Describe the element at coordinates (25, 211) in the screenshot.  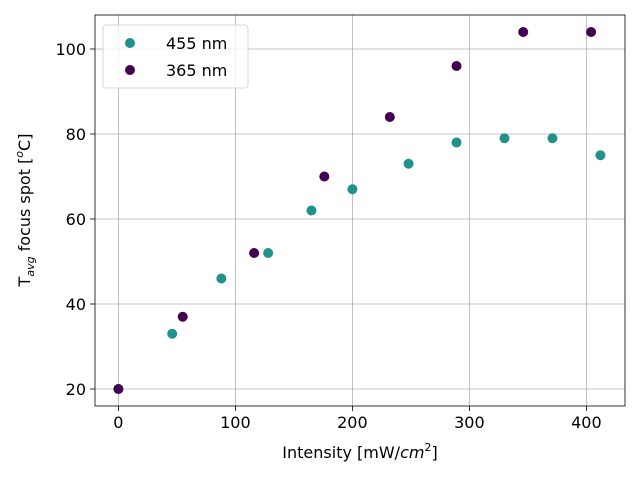
I see `y-axis-label: Tavg focus spot [oC]` at that location.